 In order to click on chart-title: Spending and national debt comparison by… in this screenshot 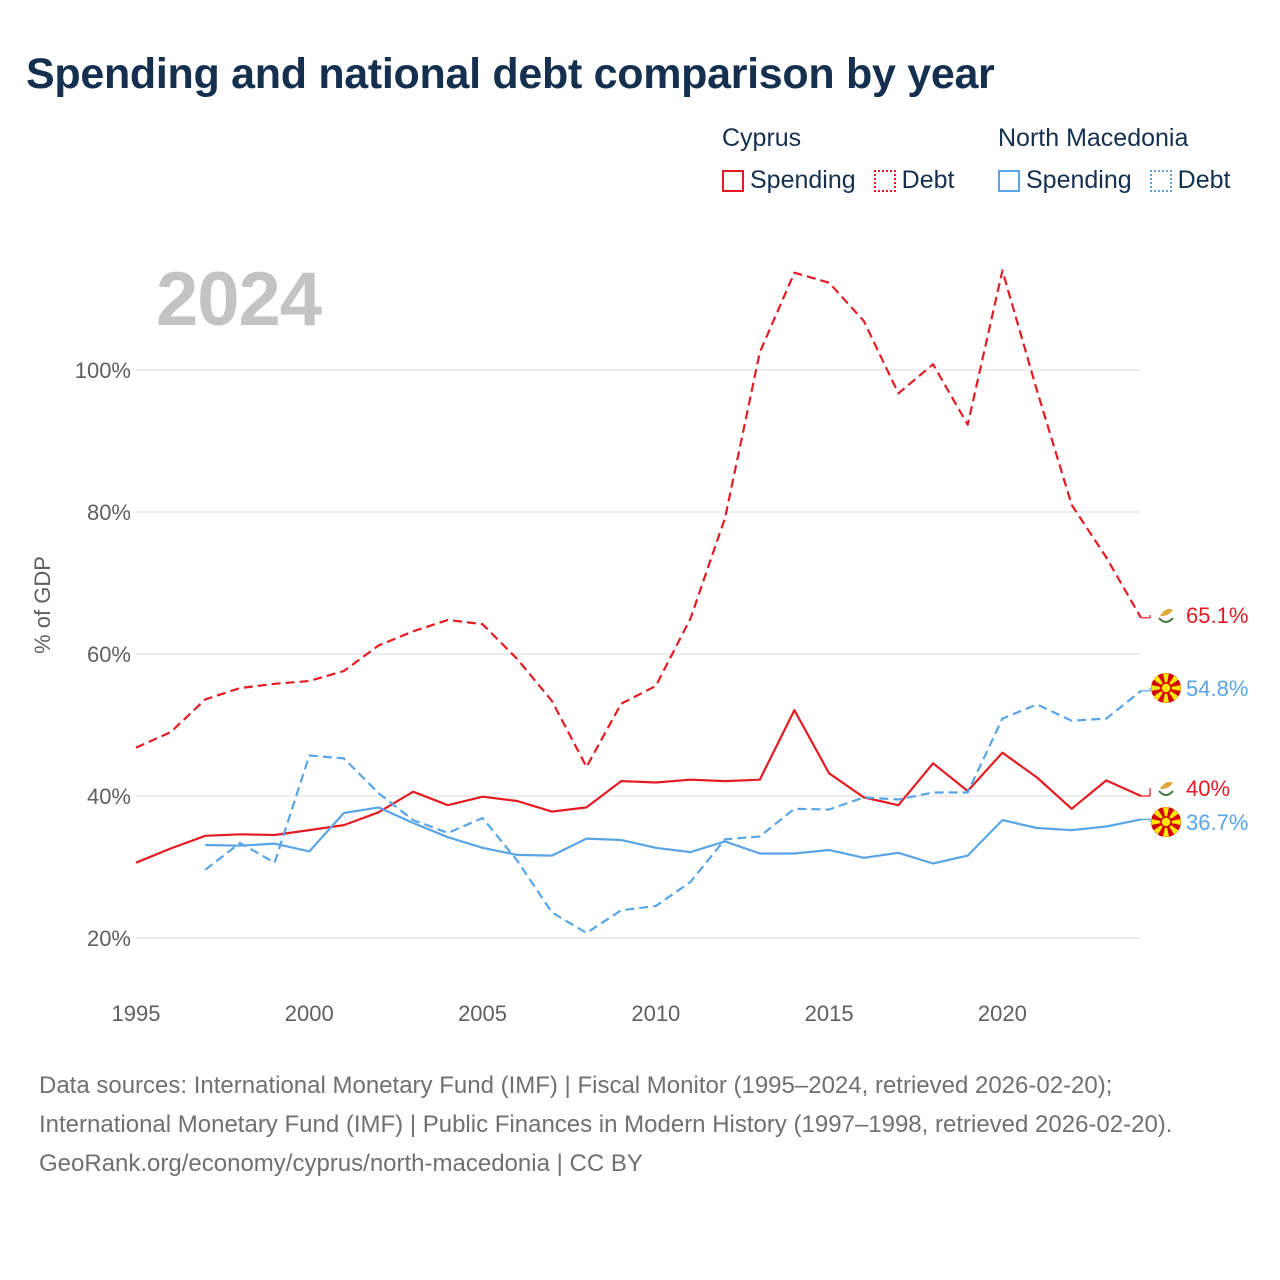, I will do `click(510, 74)`.